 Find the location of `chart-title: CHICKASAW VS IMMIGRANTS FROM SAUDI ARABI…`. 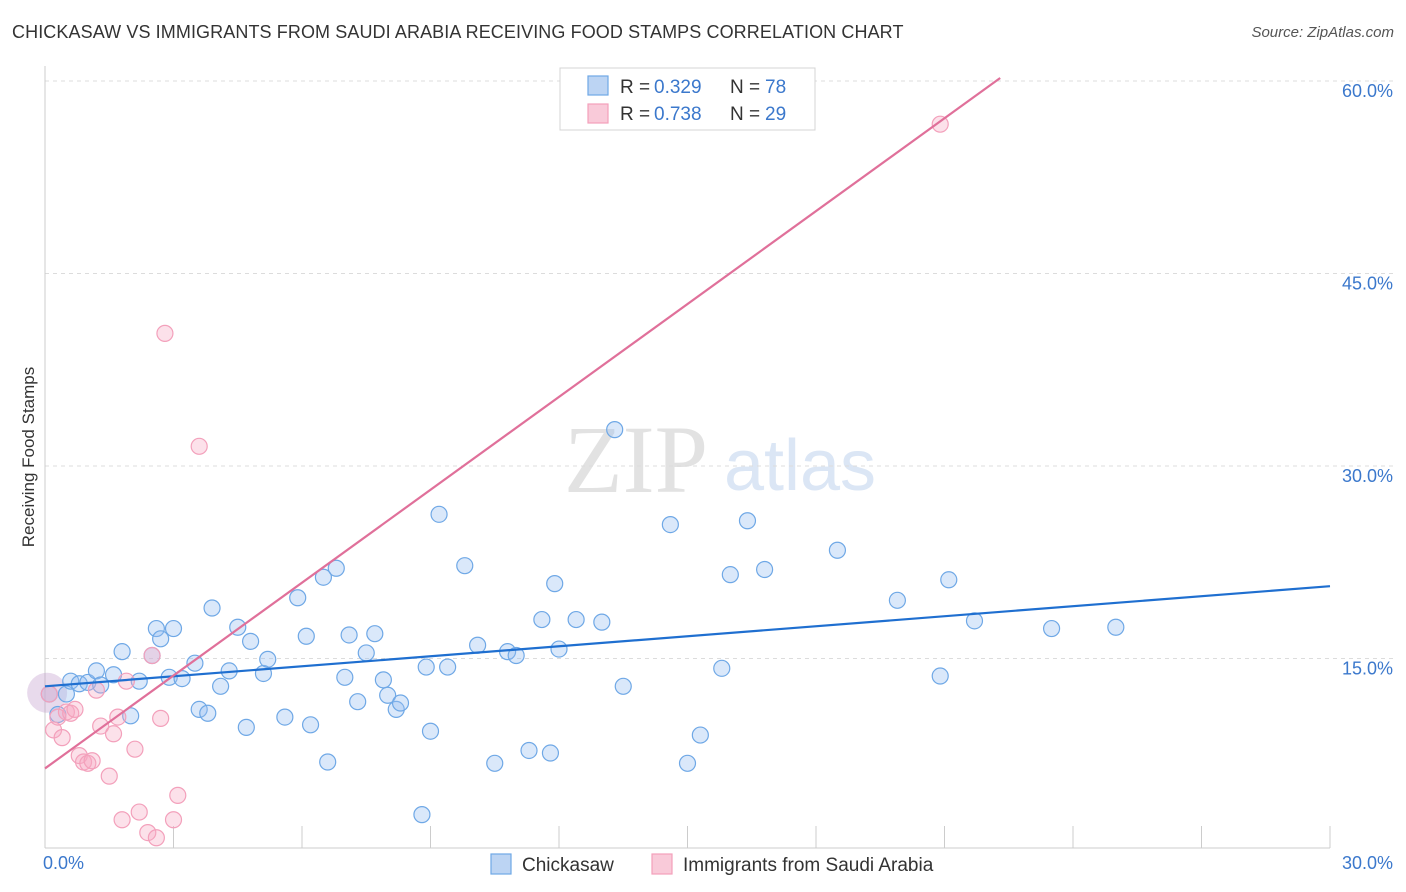

chart-title: CHICKASAW VS IMMIGRANTS FROM SAUDI ARABI… is located at coordinates (458, 32).